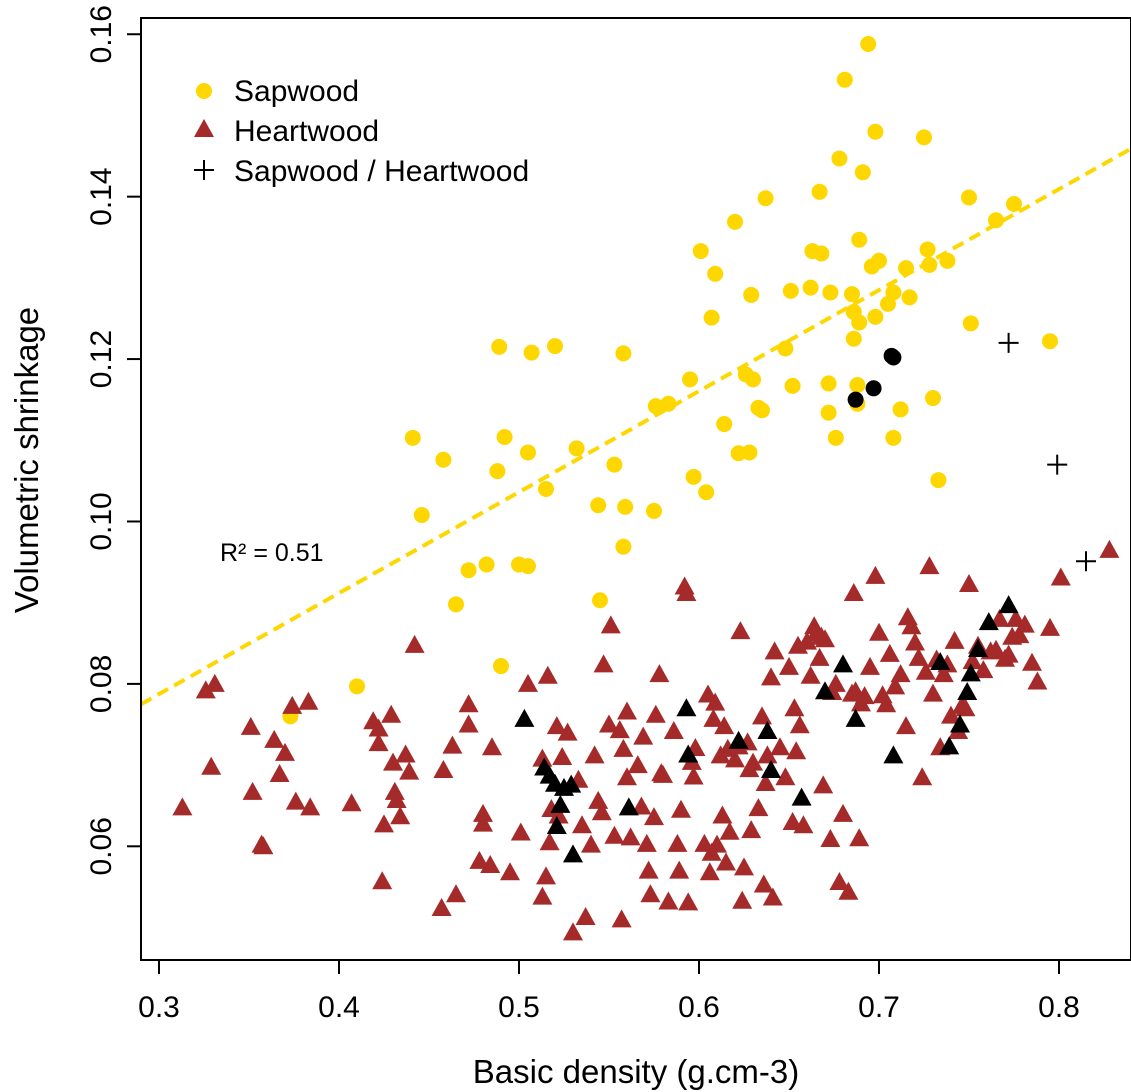  I want to click on r-squared-annotation: R² = 0.51, so click(272, 553).